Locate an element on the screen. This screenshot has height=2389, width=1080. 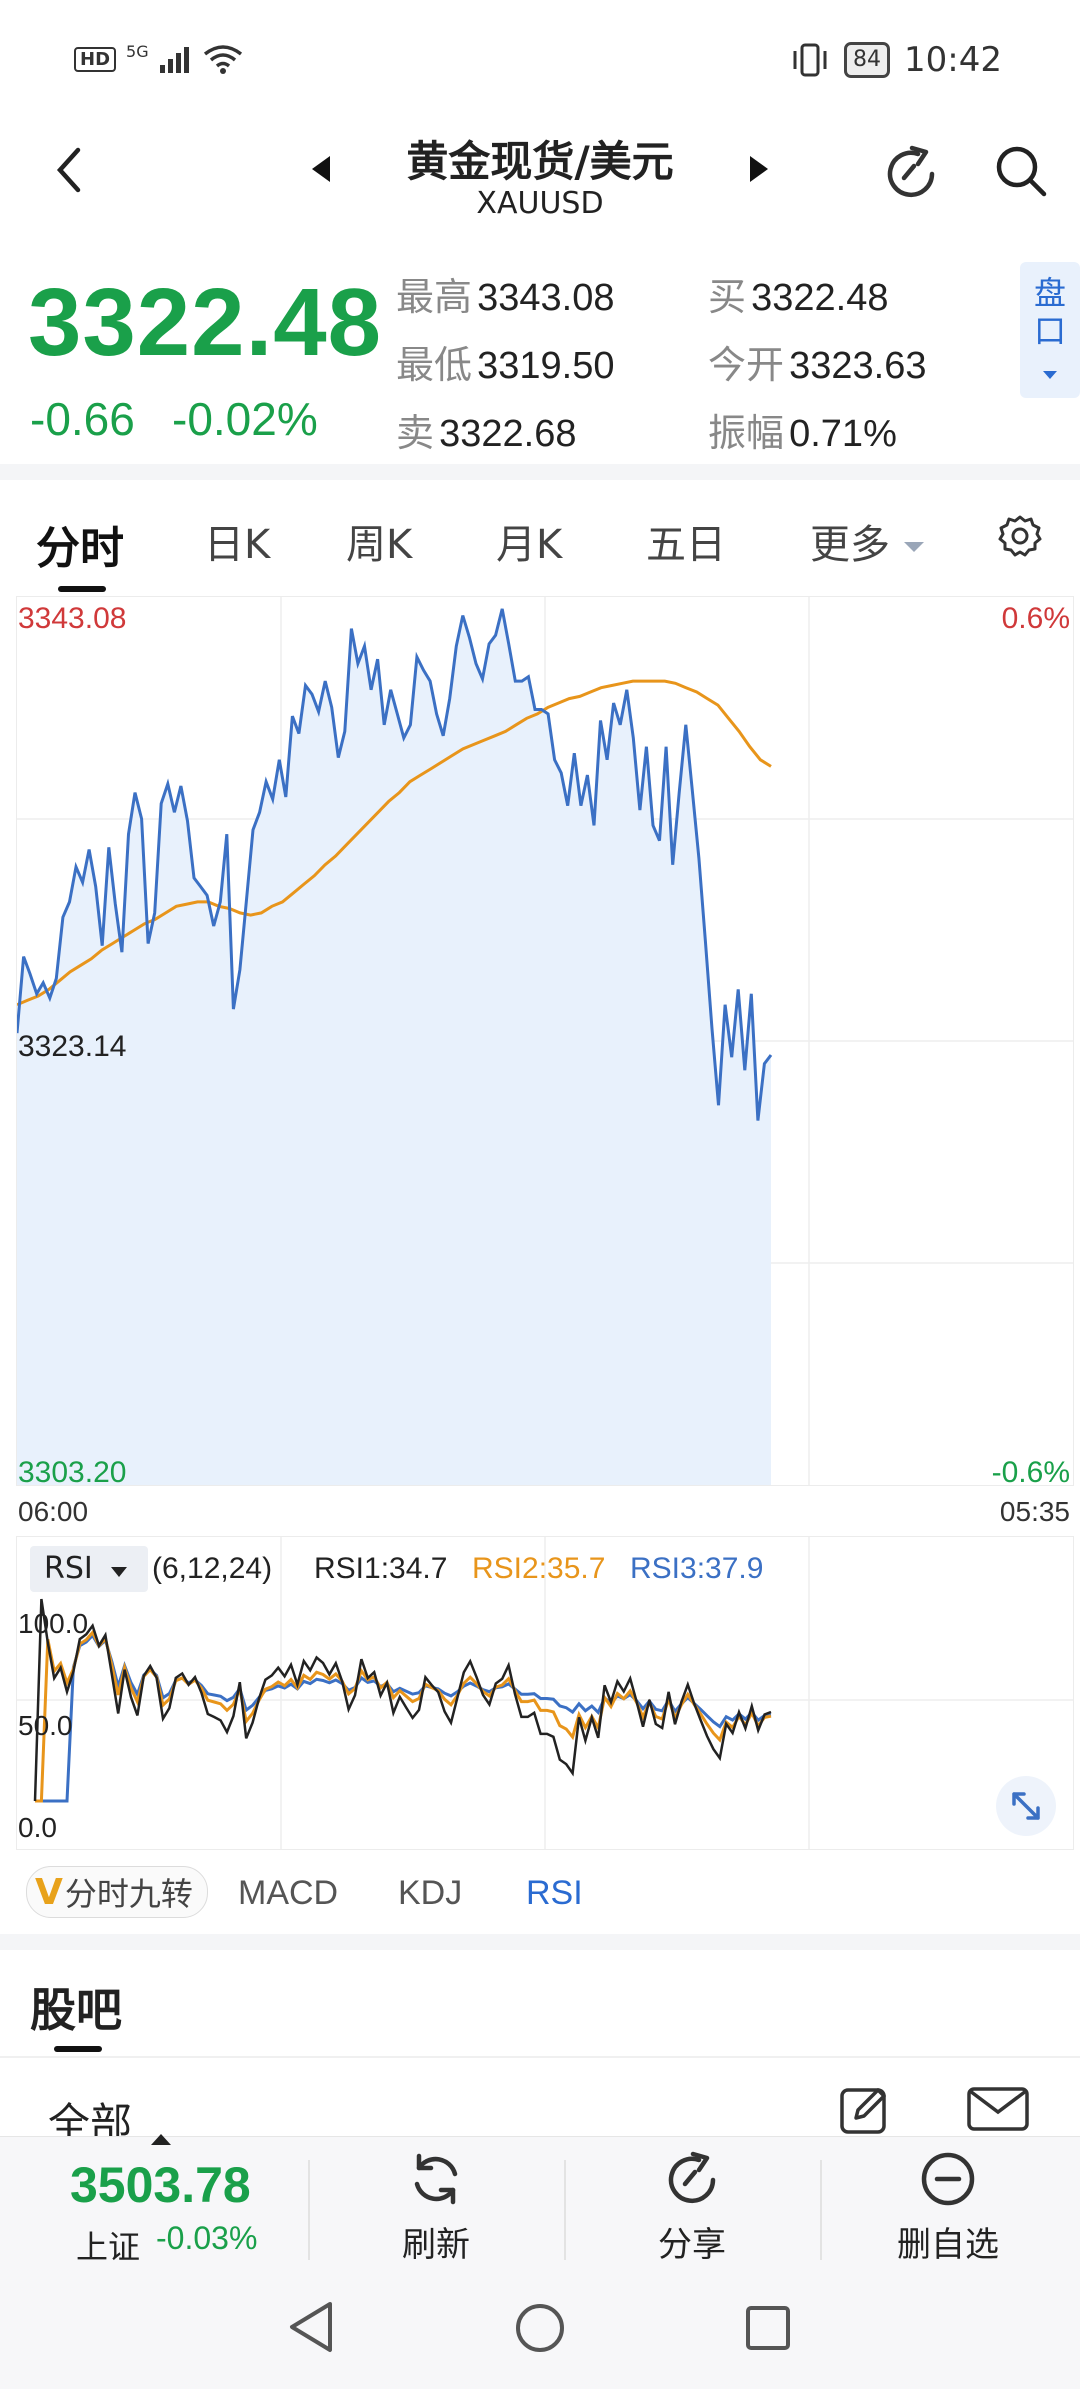
stat-buy-value: 3322.48 is located at coordinates (820, 298).